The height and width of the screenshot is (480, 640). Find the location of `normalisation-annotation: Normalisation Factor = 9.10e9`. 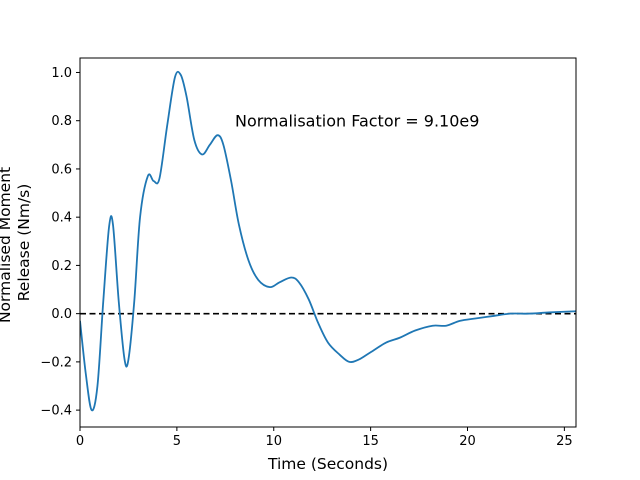

normalisation-annotation: Normalisation Factor = 9.10e9 is located at coordinates (357, 121).